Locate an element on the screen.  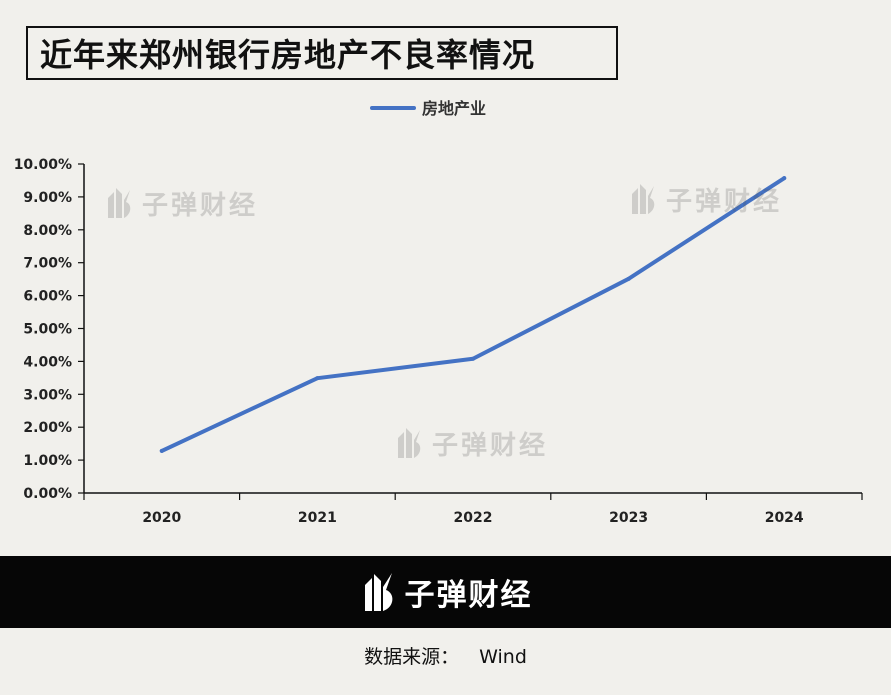
y-tick-label: 8.00% is located at coordinates (47, 231).